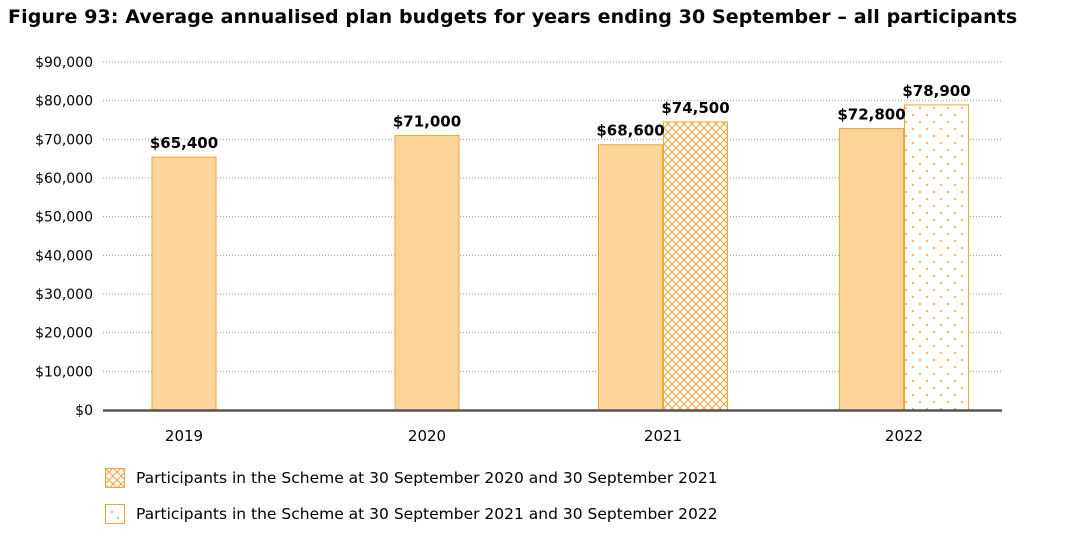  I want to click on y-tick-label: $80,000, so click(64, 102).